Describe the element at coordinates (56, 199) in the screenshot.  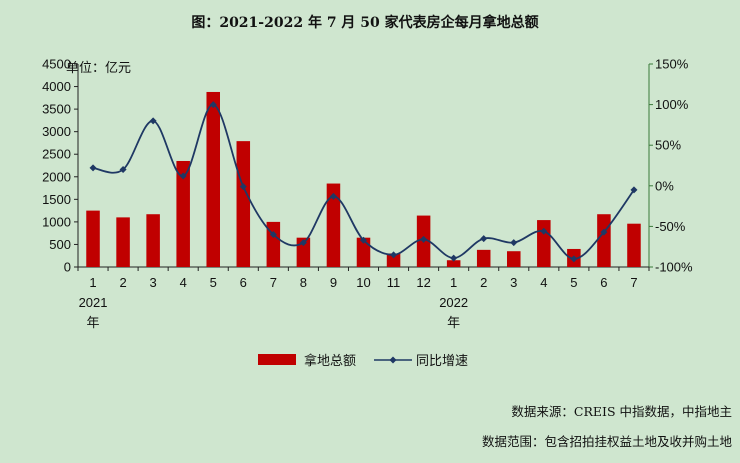
I see `left-tick-label: 1500` at that location.